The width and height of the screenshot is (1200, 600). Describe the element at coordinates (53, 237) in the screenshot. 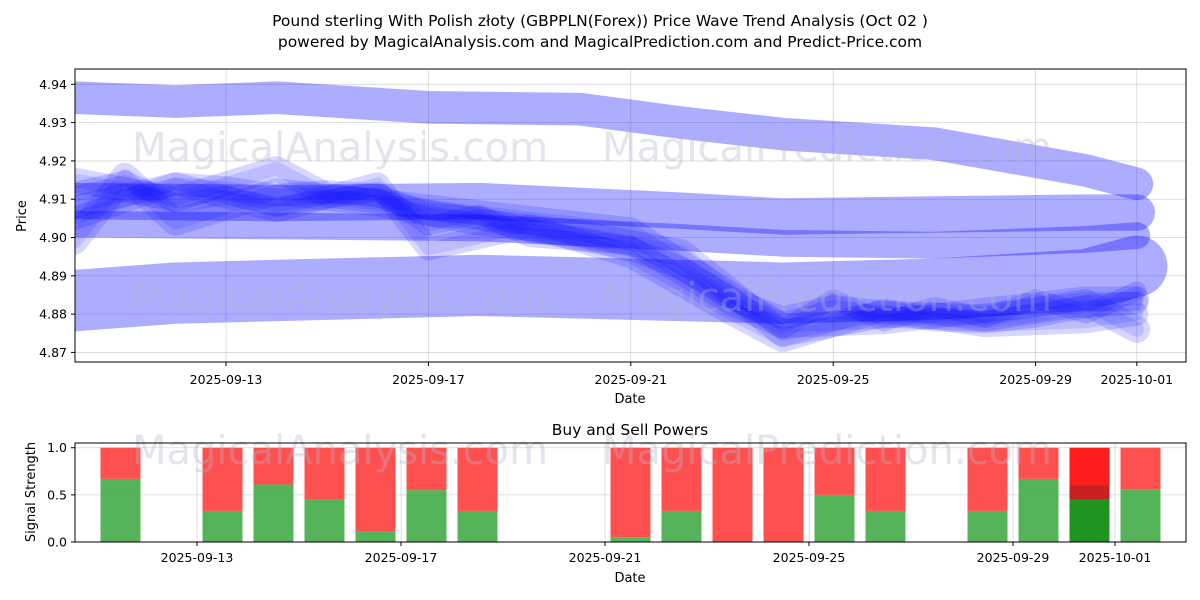

I see `price-y-tick-label: 4.90` at that location.